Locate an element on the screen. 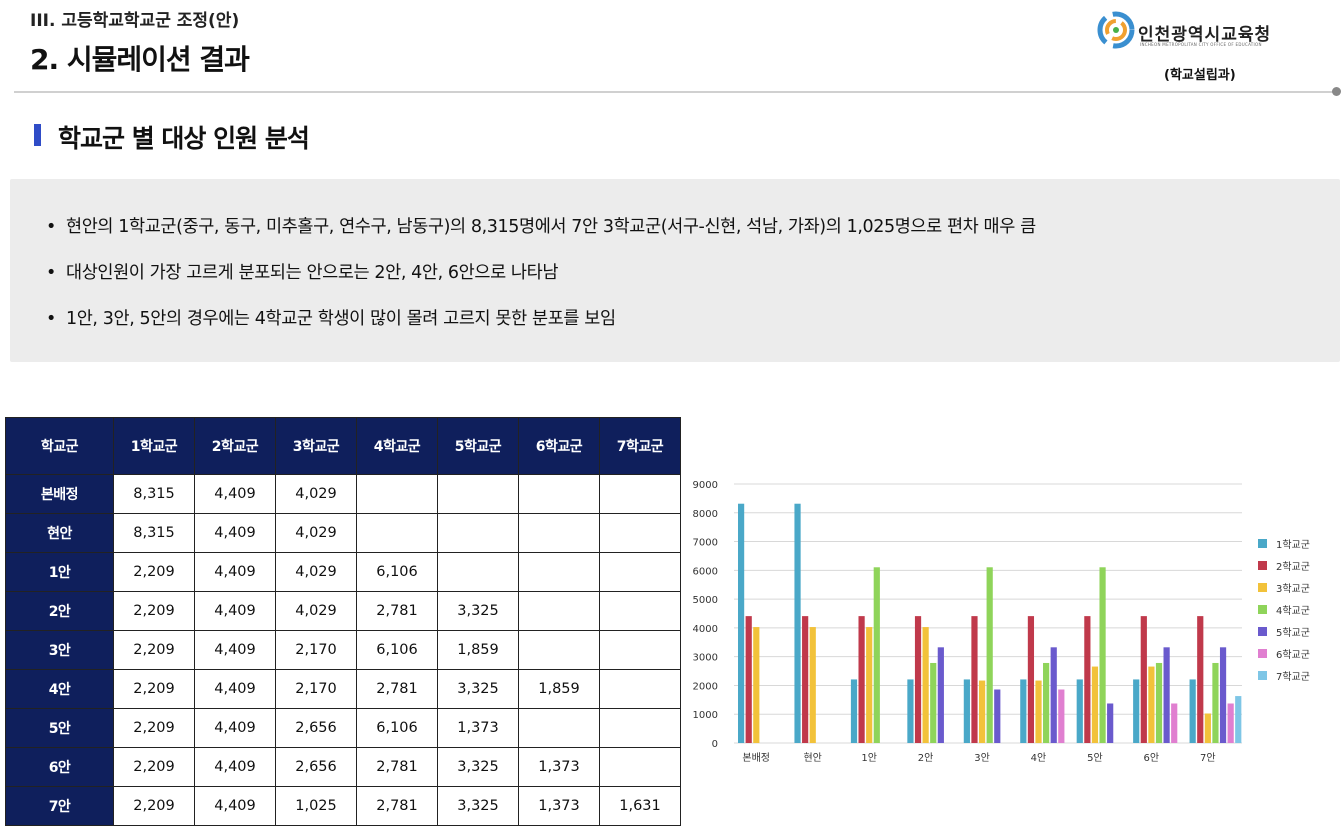 The width and height of the screenshot is (1344, 832). org-emblem-icon is located at coordinates (1116, 30).